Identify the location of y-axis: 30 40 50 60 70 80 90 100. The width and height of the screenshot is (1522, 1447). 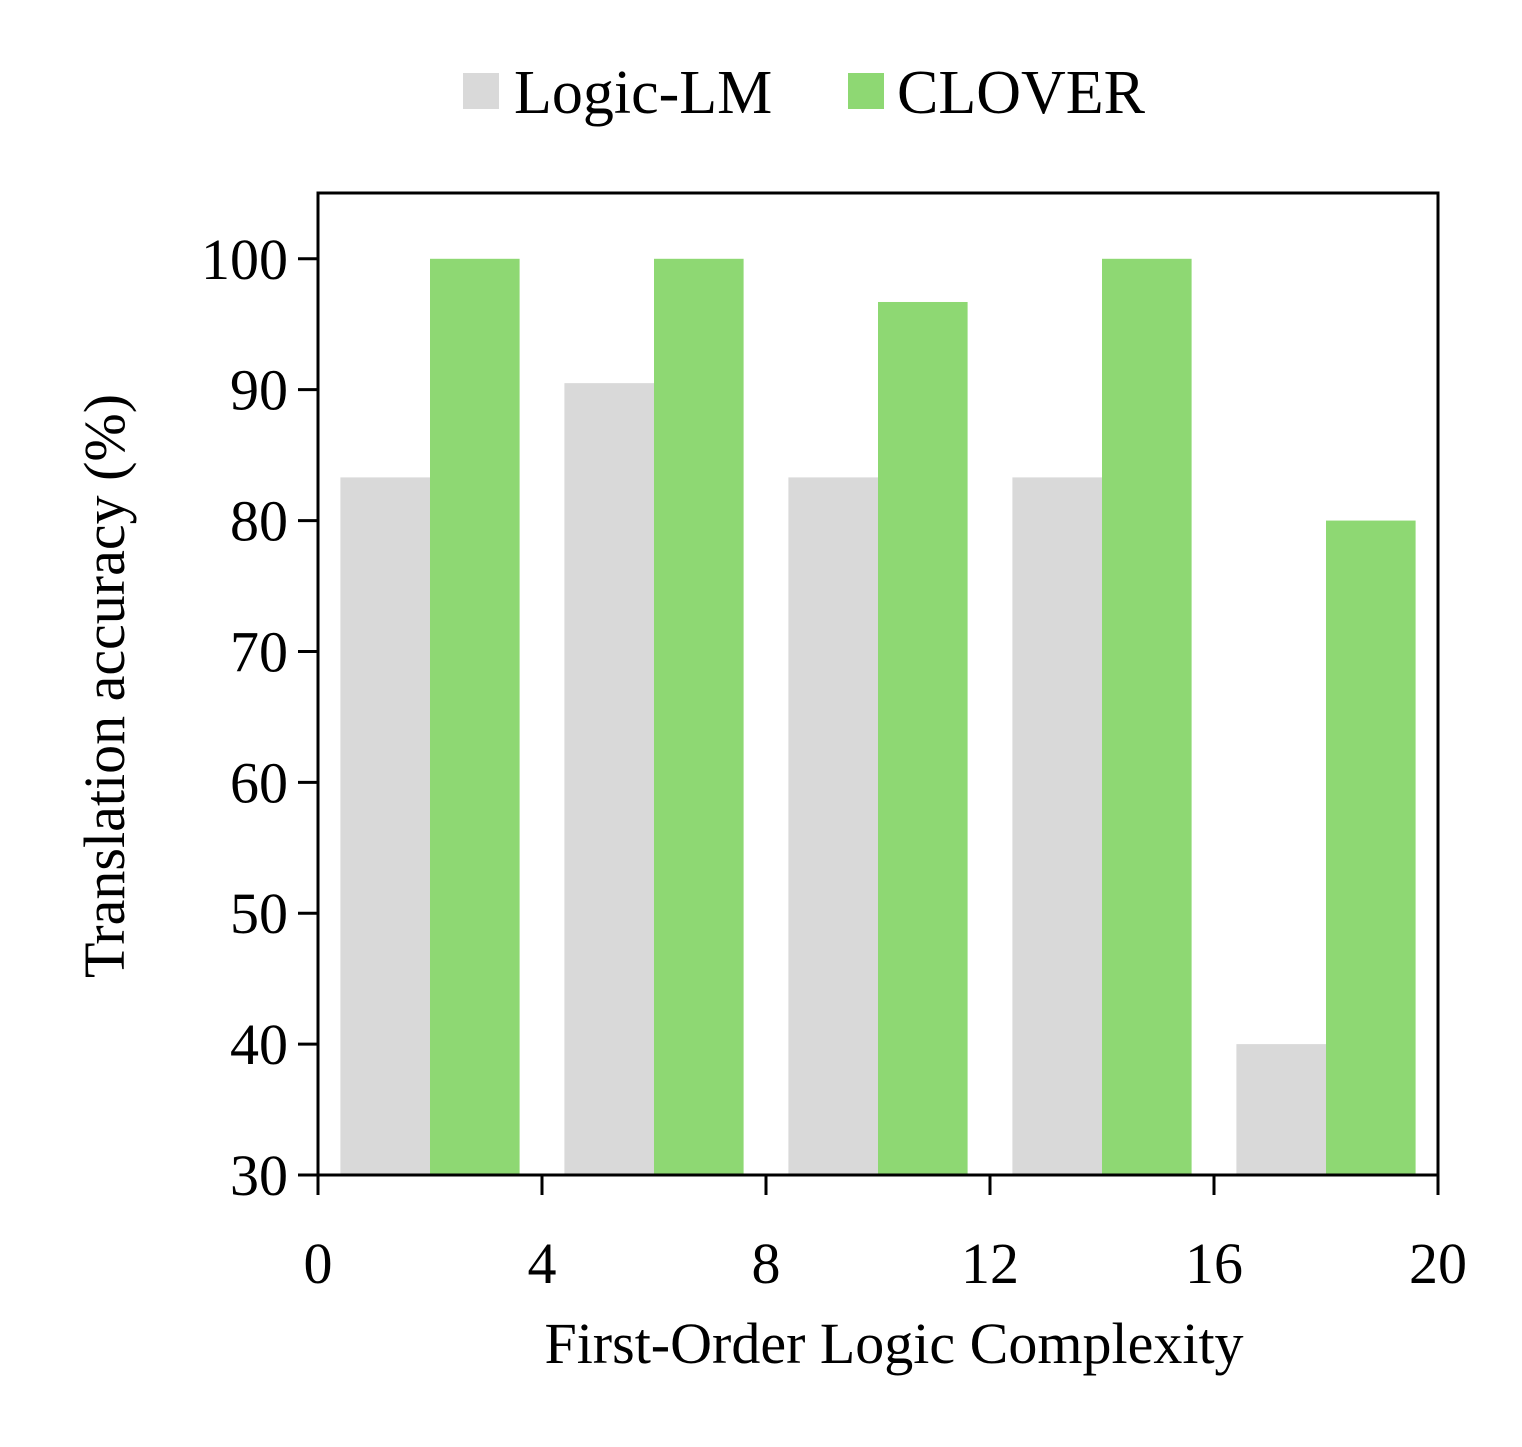
(259, 717).